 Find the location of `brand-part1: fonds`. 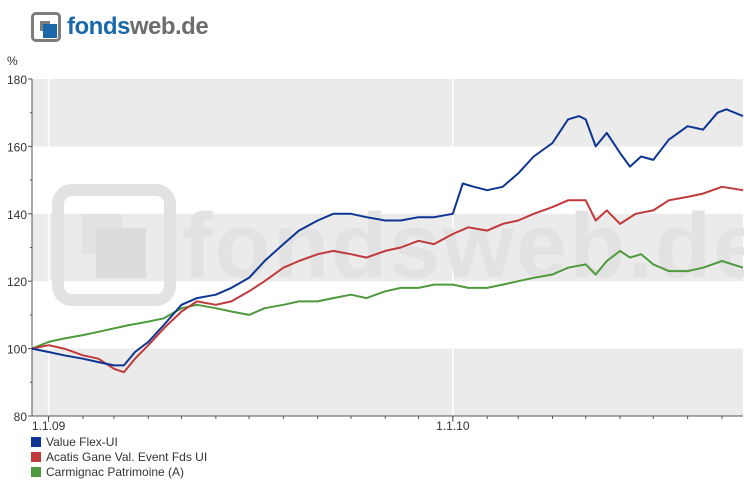

brand-part1: fonds is located at coordinates (98, 26).